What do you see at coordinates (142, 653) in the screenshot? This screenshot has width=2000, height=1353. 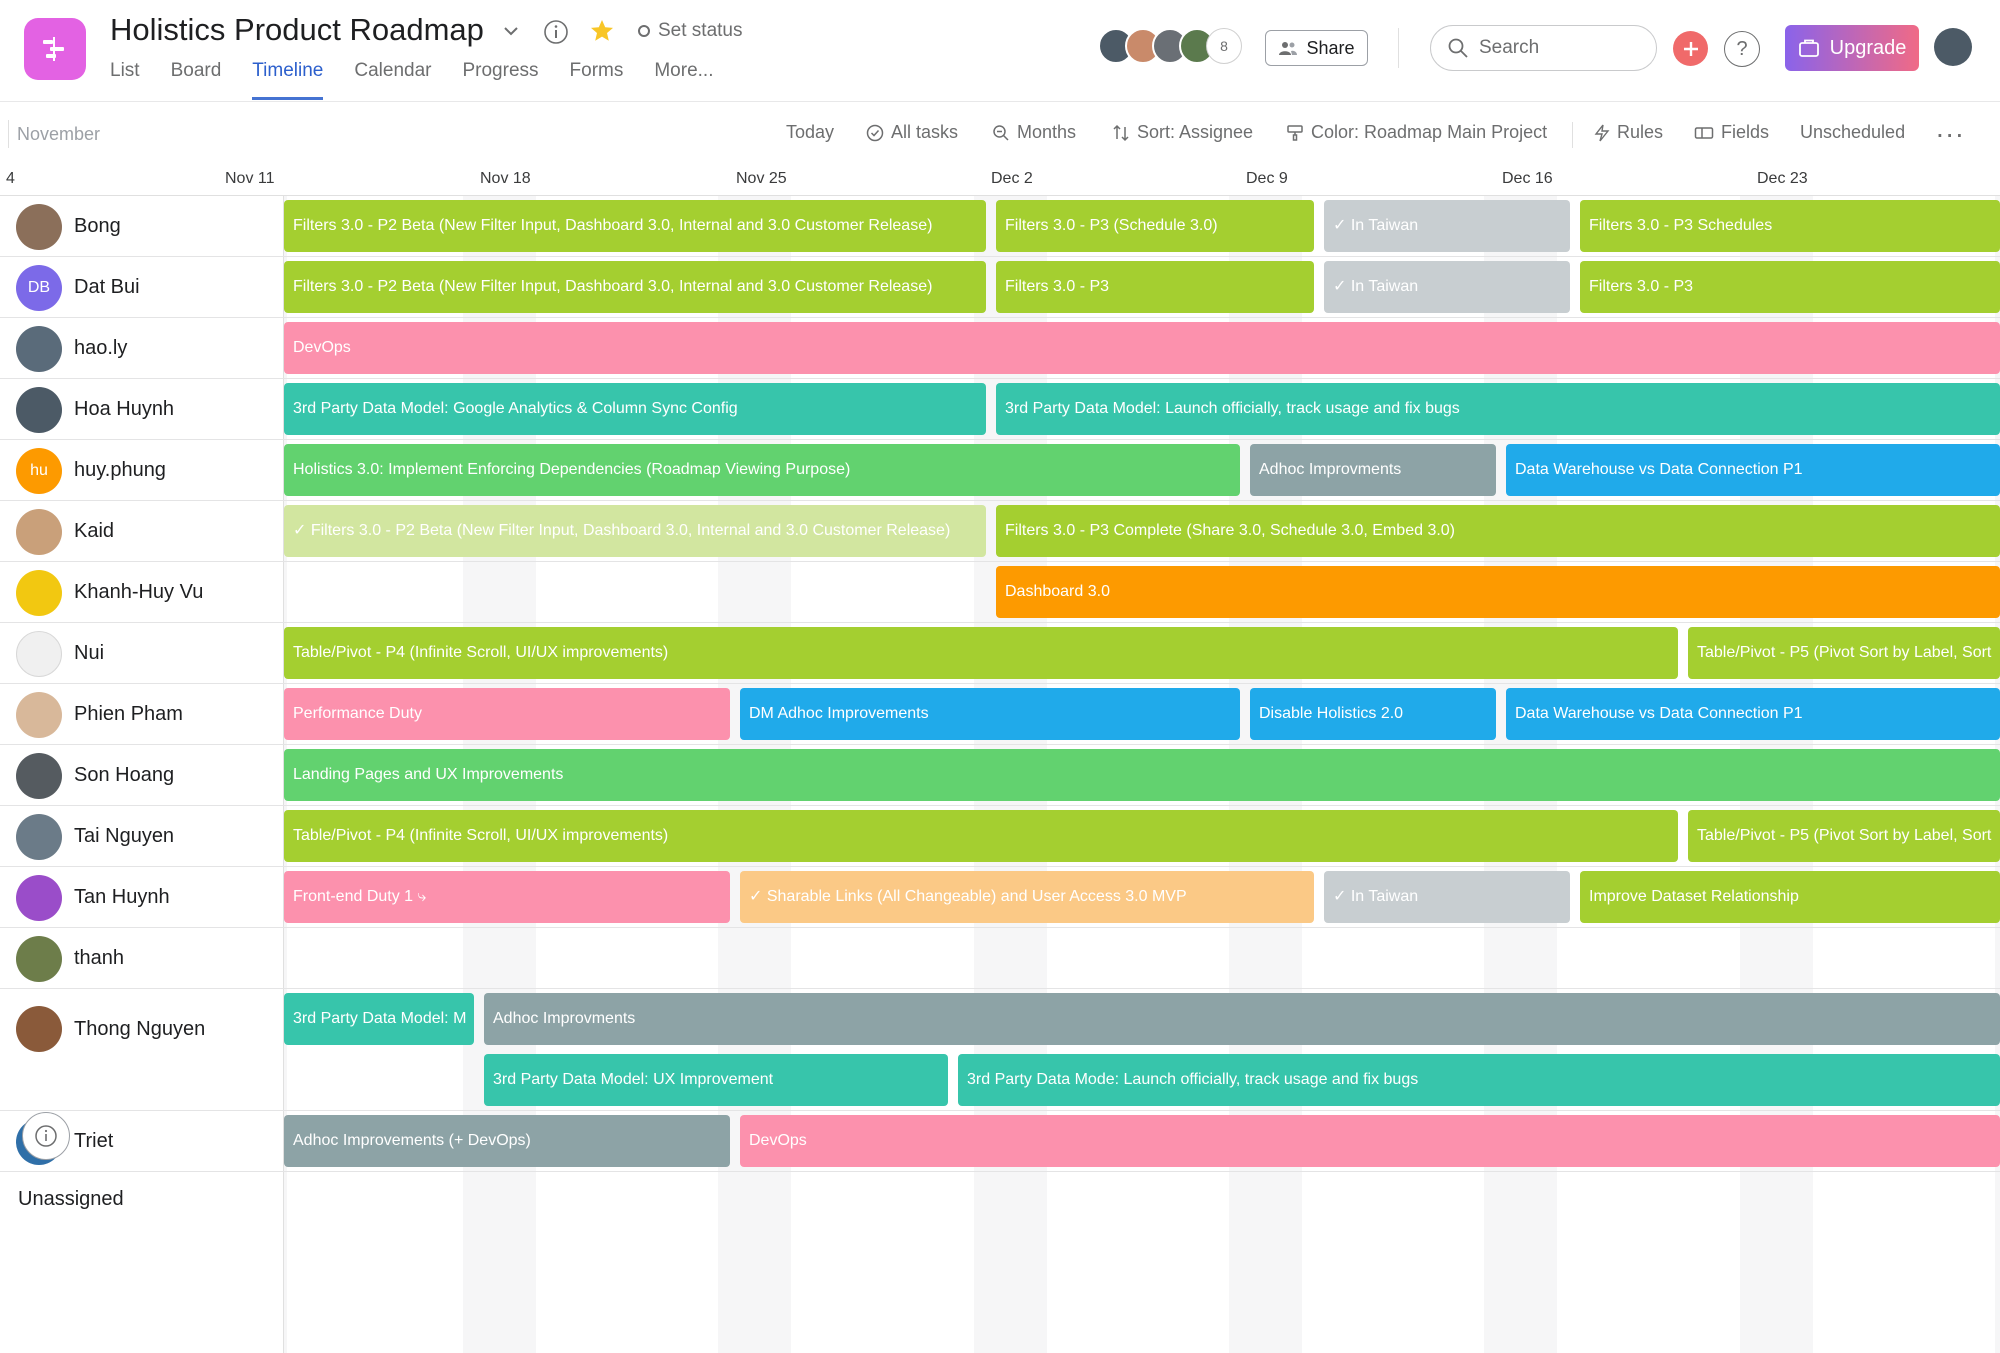 I see `assignee-row: Nui` at bounding box center [142, 653].